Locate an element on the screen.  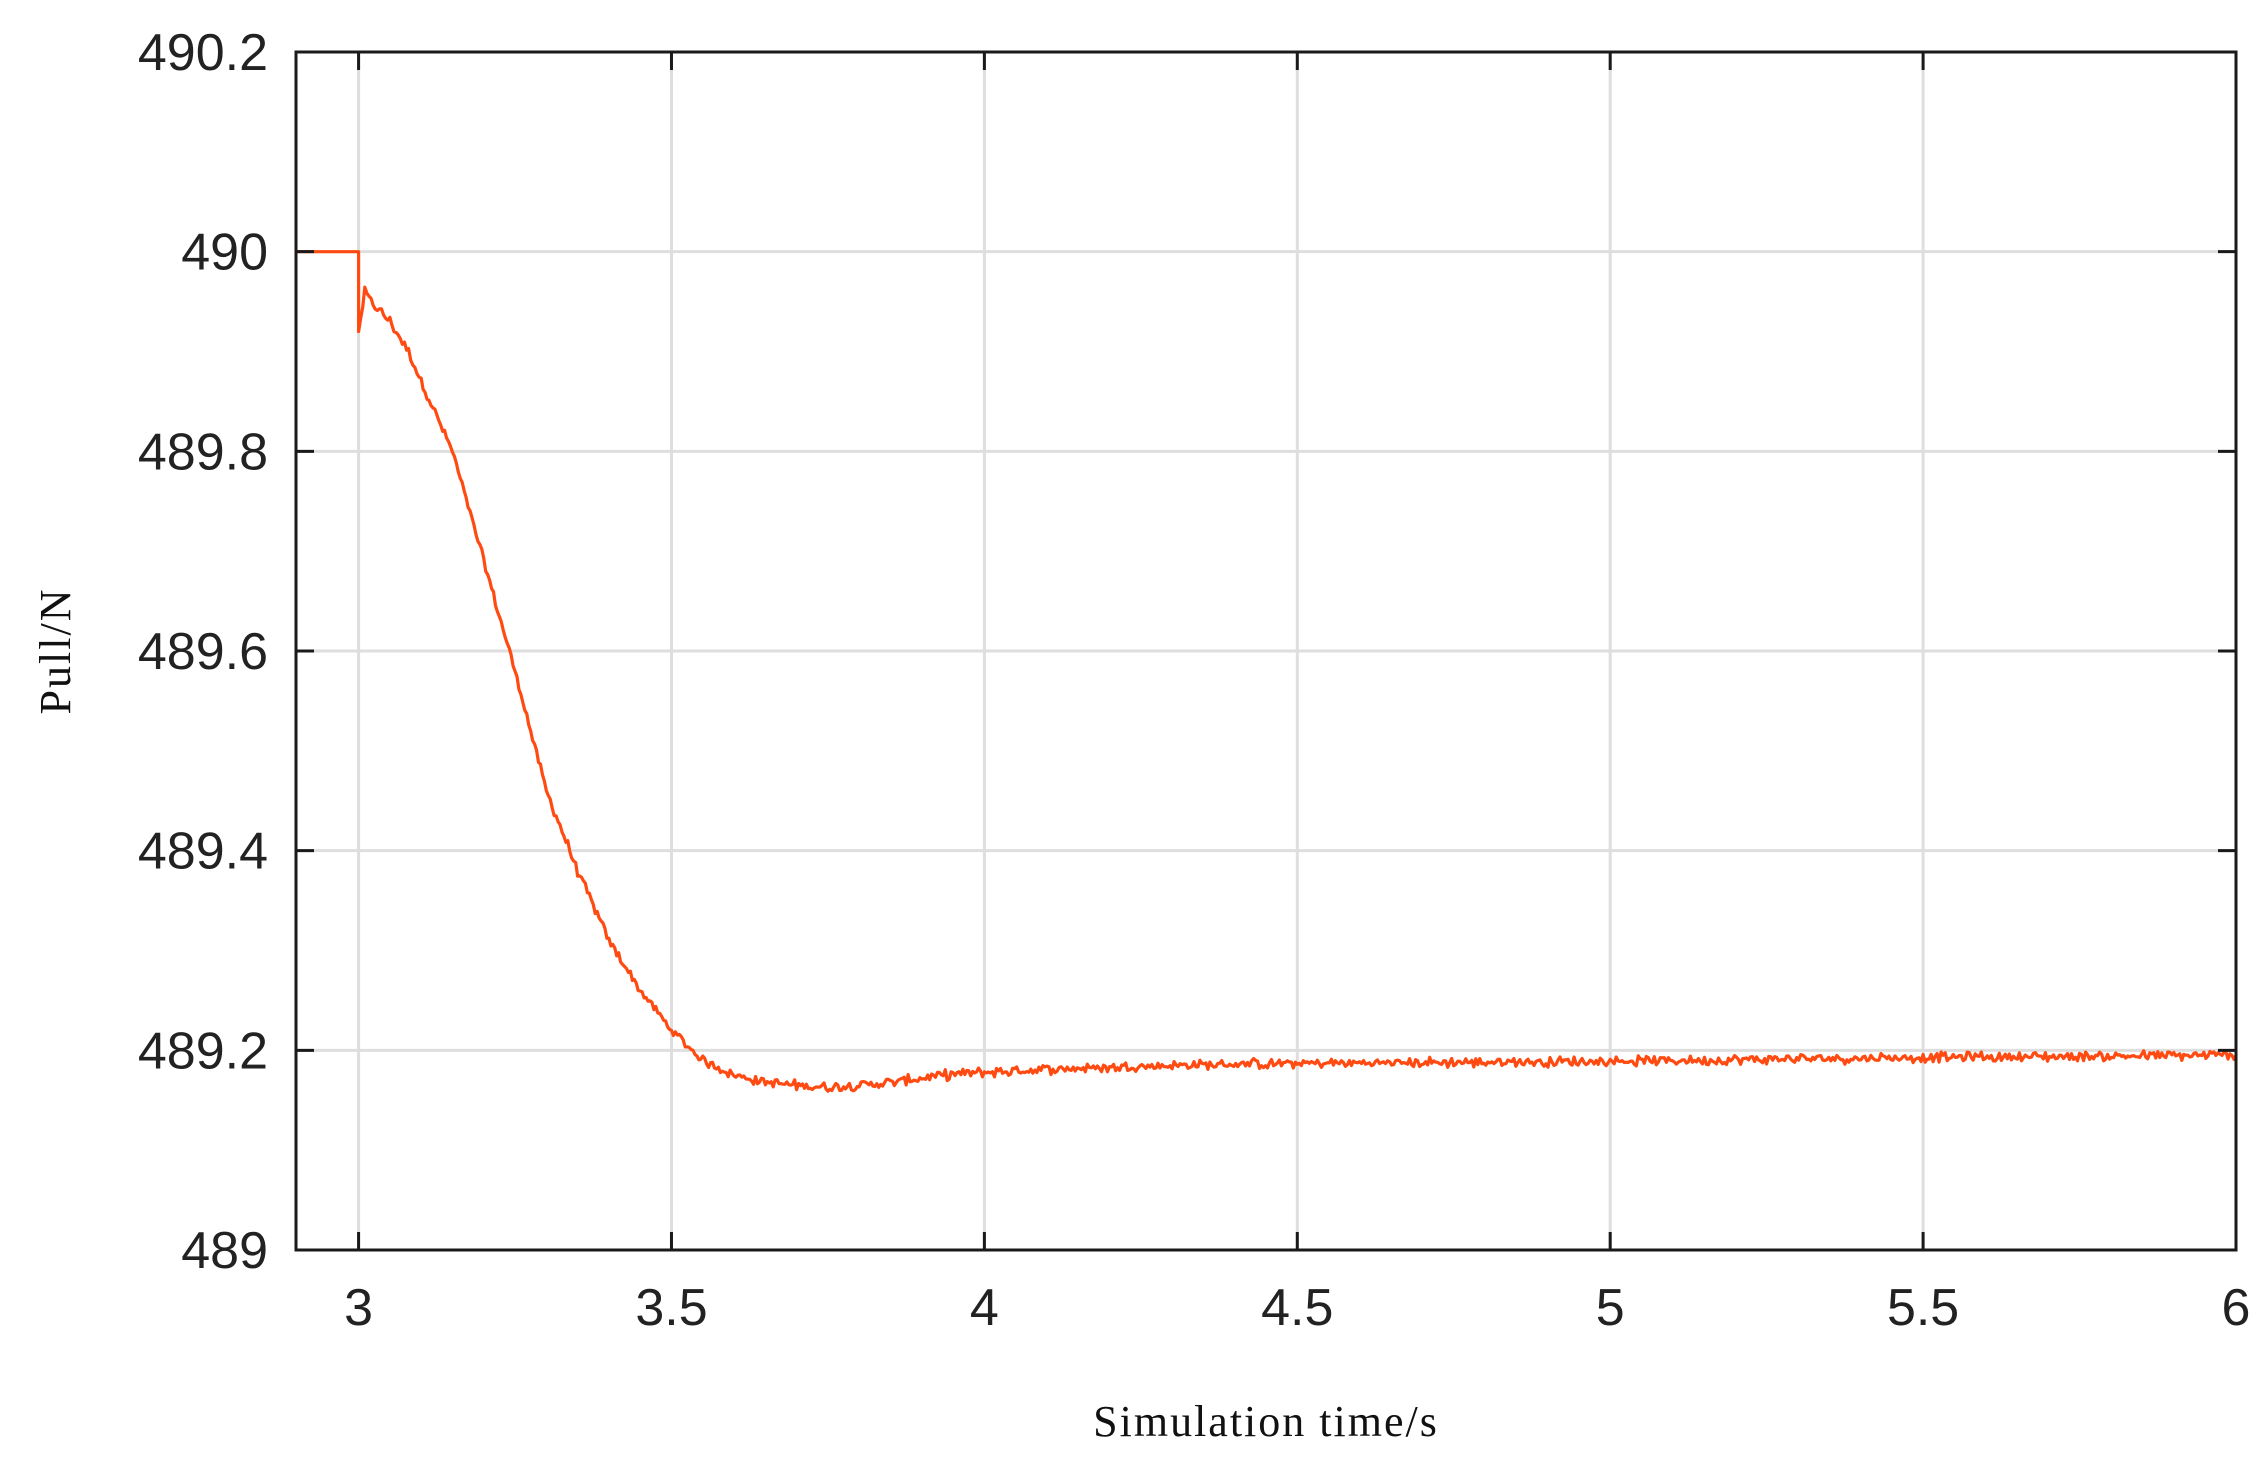
y-tick-label: 490 is located at coordinates (224, 253).